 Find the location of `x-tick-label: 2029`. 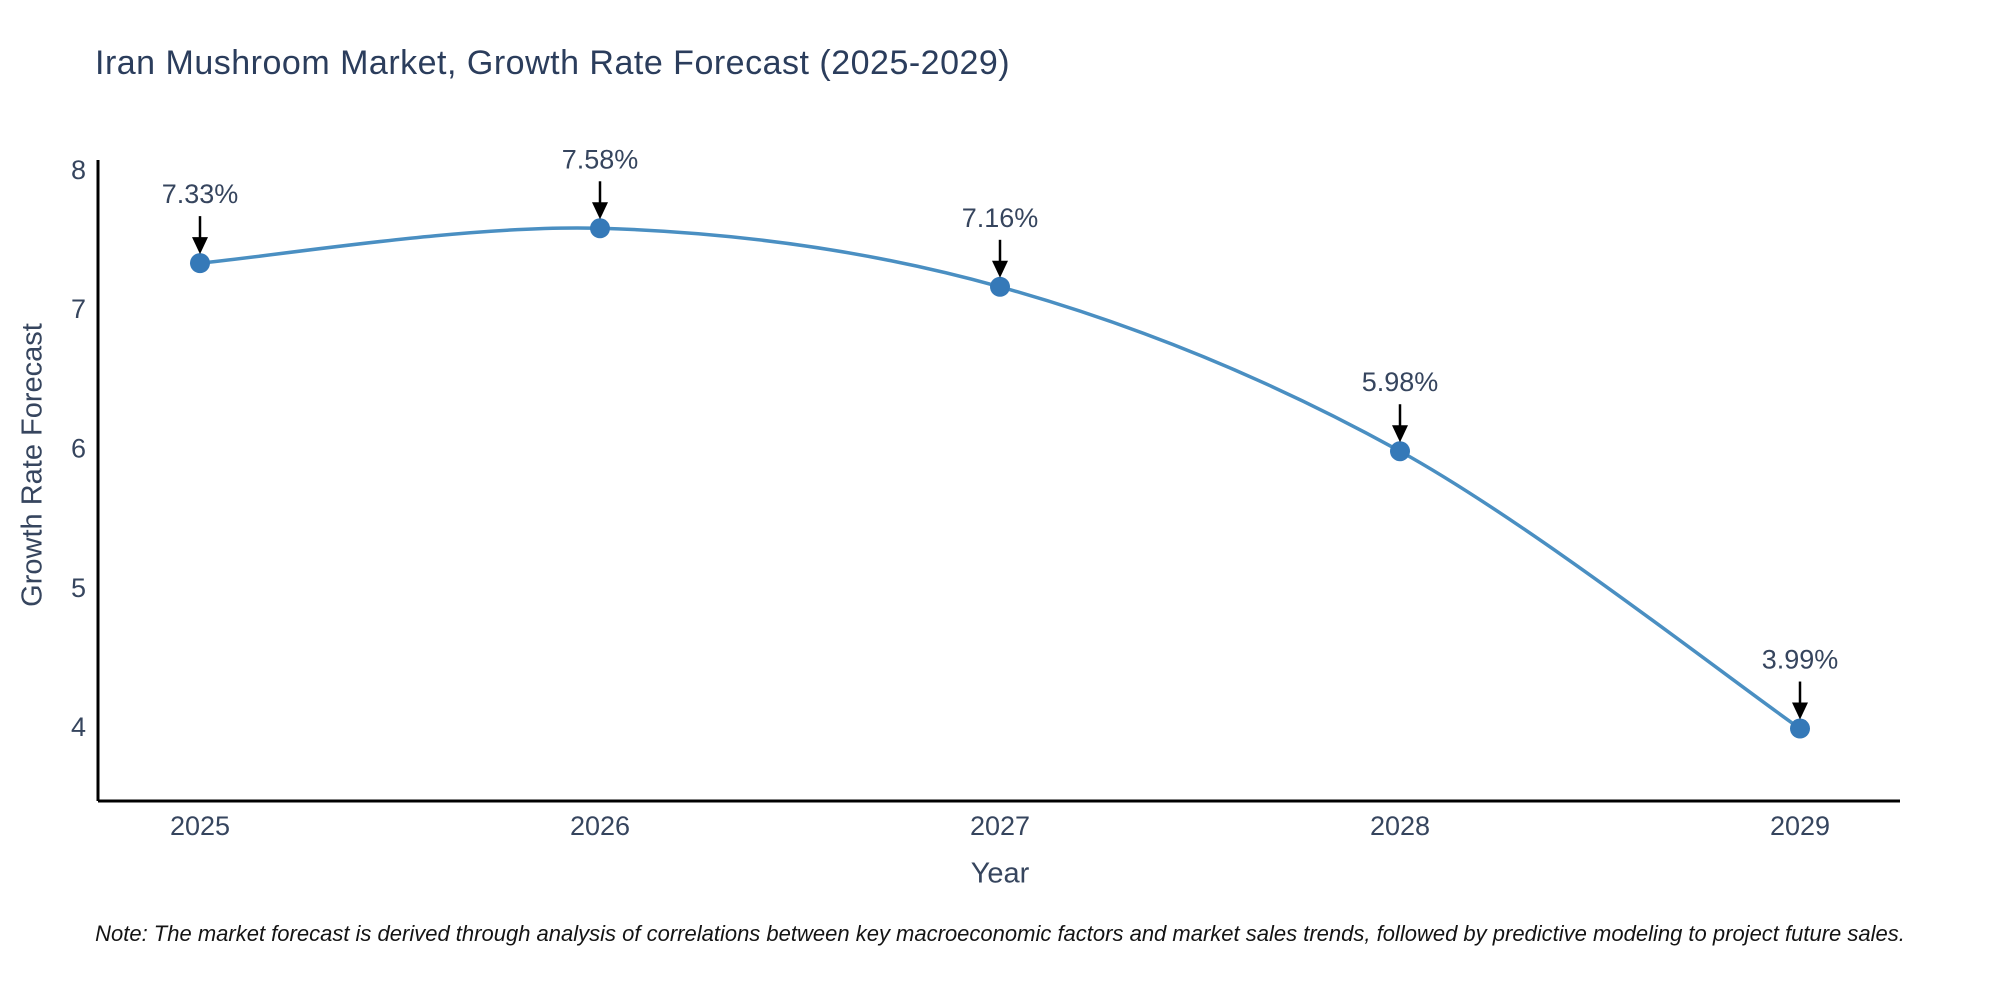

x-tick-label: 2029 is located at coordinates (1800, 826).